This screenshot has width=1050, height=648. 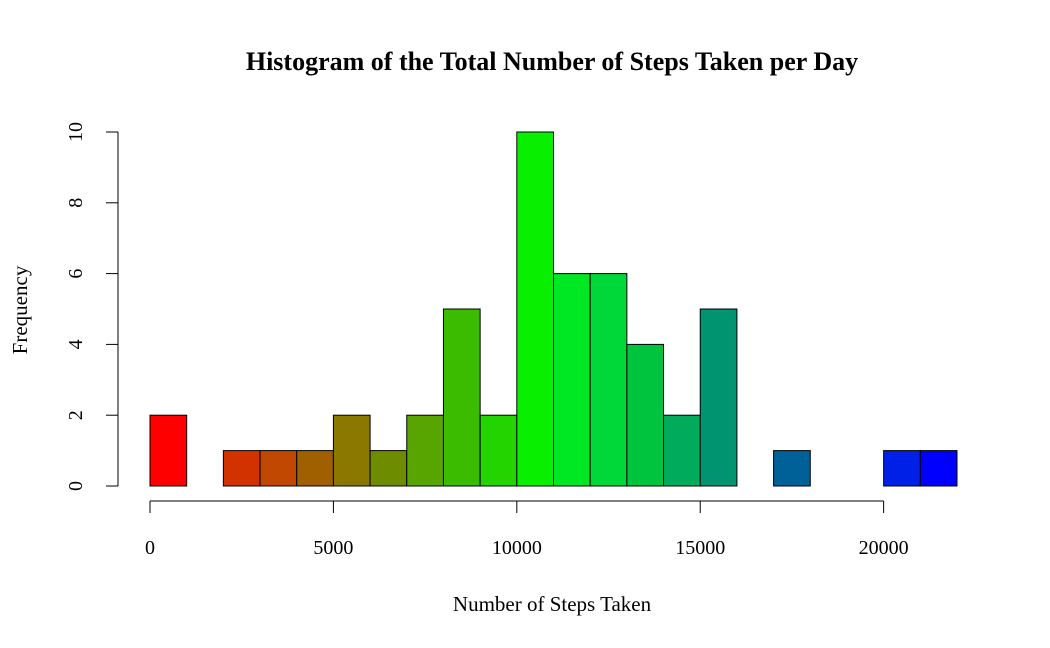 I want to click on y-tick-label: 0, so click(x=76, y=486).